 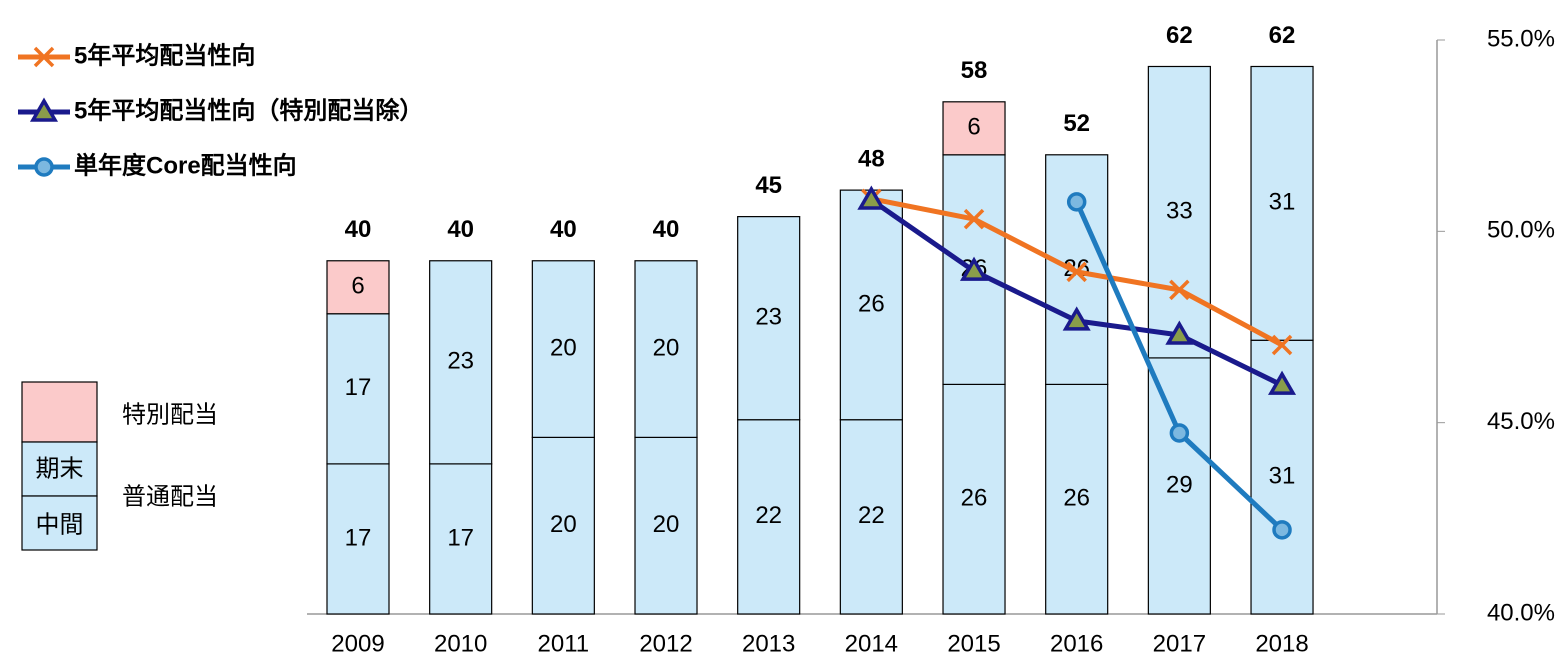 I want to click on legend-label: 期末, so click(x=60, y=468).